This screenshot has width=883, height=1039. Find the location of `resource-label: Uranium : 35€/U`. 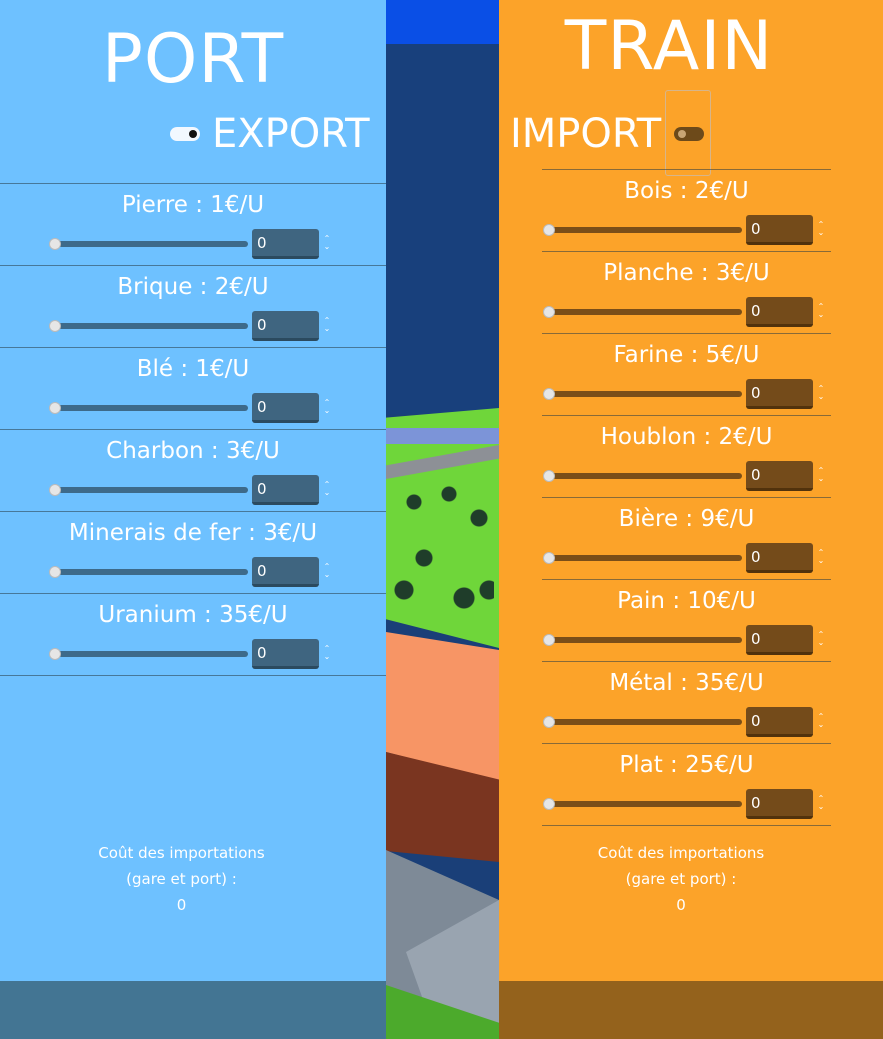

resource-label: Uranium : 35€/U is located at coordinates (193, 615).